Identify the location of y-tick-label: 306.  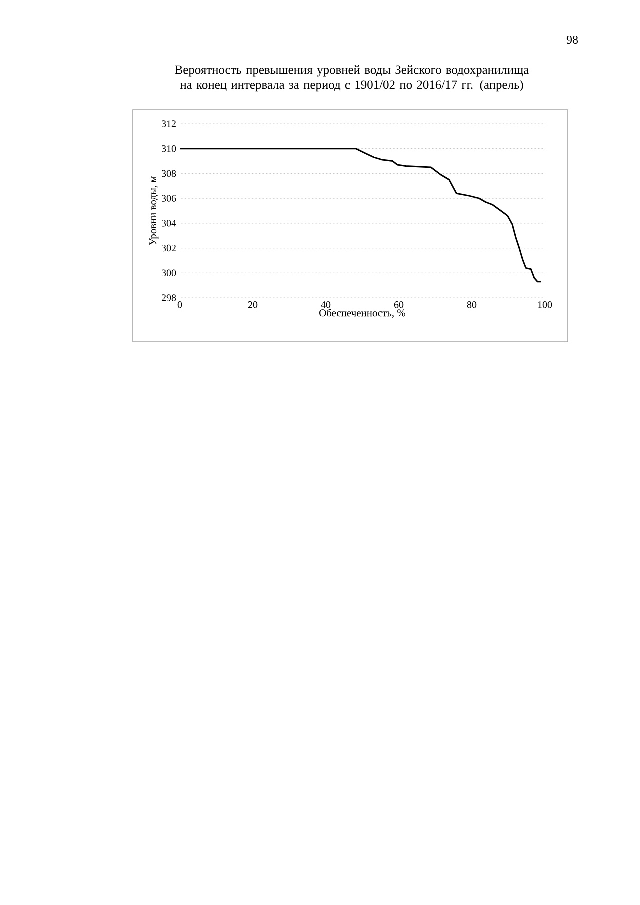
(169, 198).